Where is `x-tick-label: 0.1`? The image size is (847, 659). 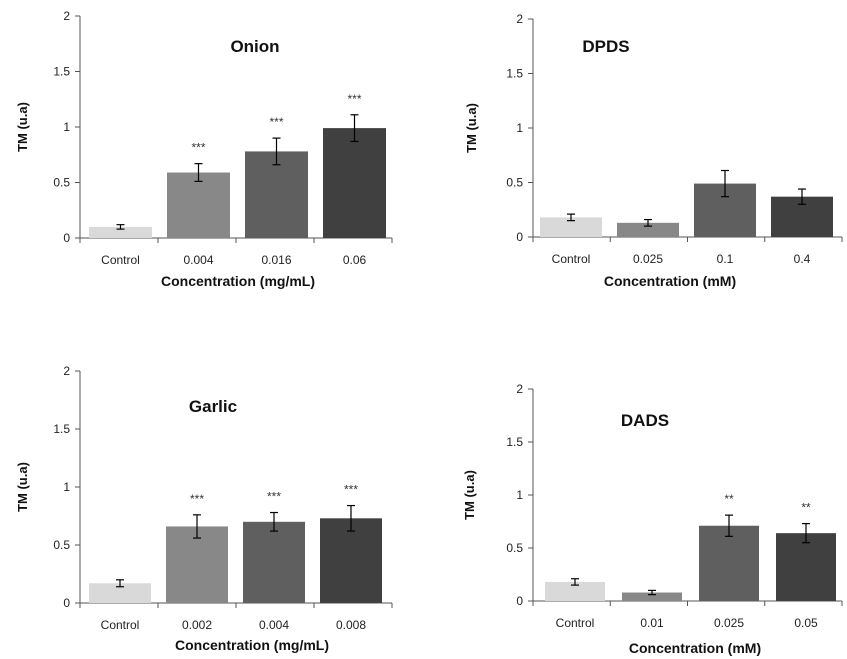 x-tick-label: 0.1 is located at coordinates (725, 259).